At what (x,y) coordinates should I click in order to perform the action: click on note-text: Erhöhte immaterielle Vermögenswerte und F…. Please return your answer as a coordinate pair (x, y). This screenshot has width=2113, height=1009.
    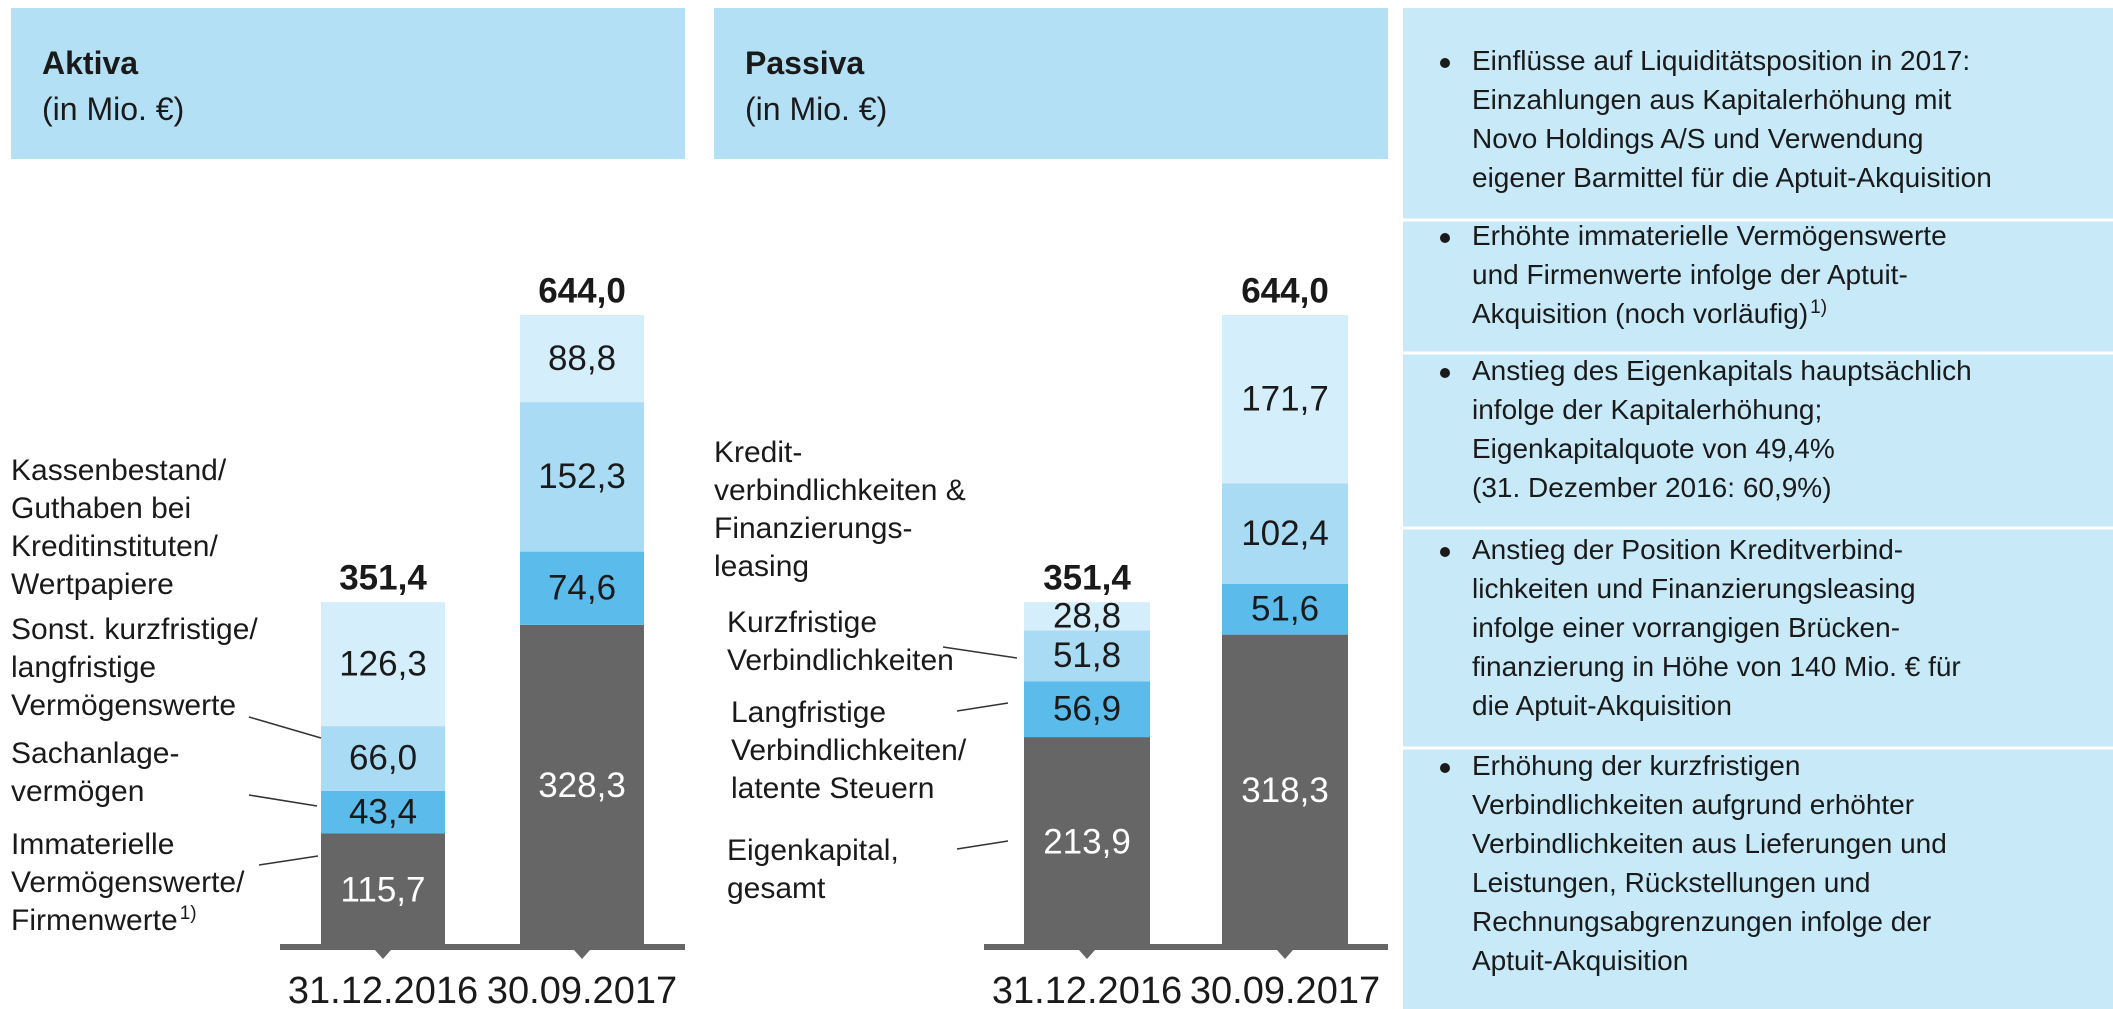
    Looking at the image, I should click on (1709, 274).